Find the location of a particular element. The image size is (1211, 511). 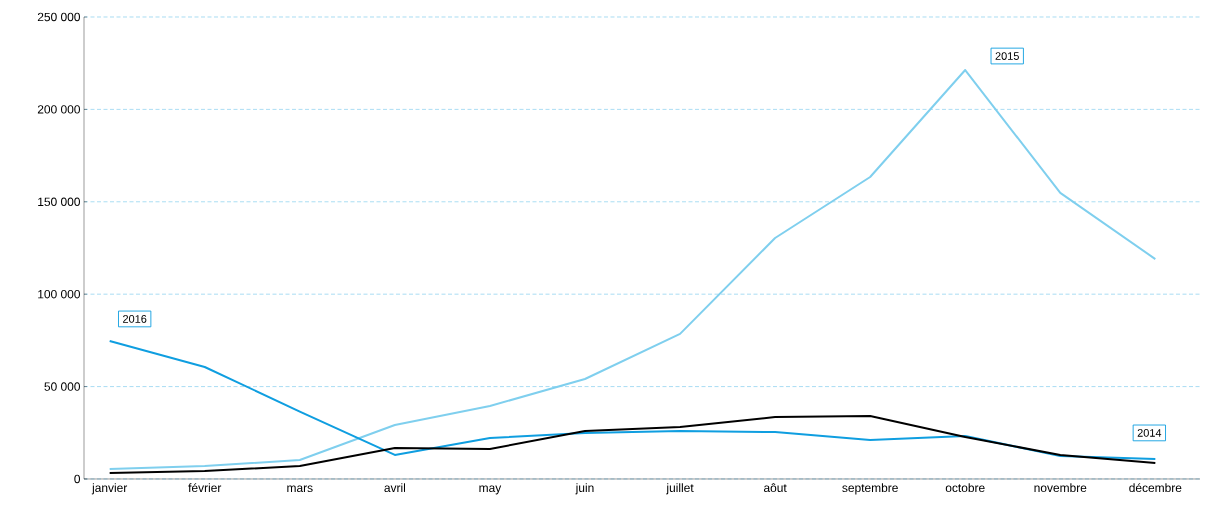

x-tick-label: octobre is located at coordinates (965, 488).